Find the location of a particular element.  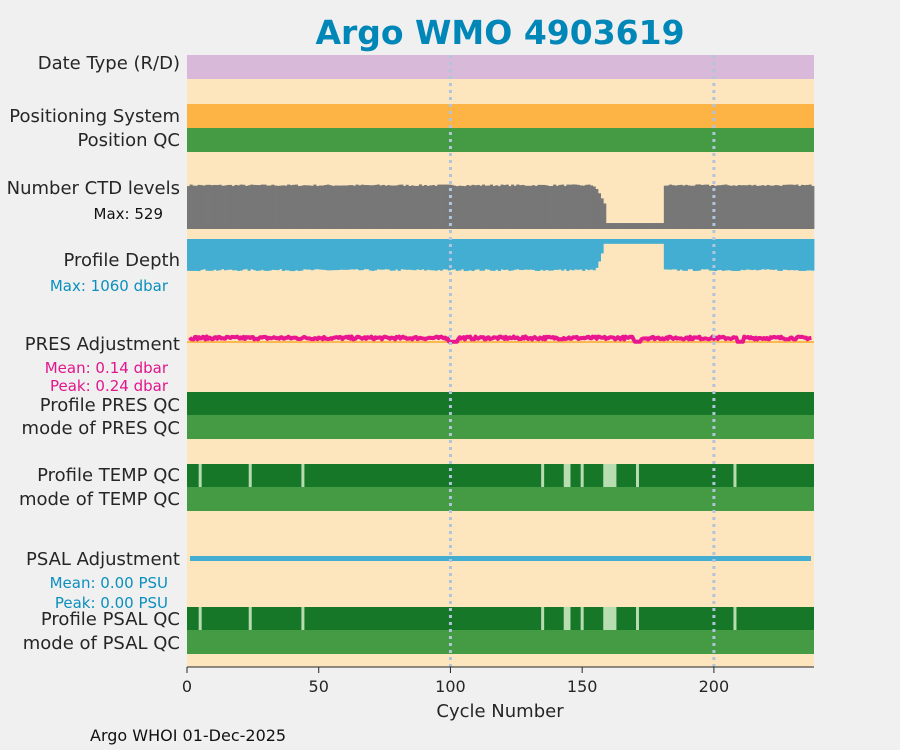

x-axis-label: Cycle Number is located at coordinates (500, 711).